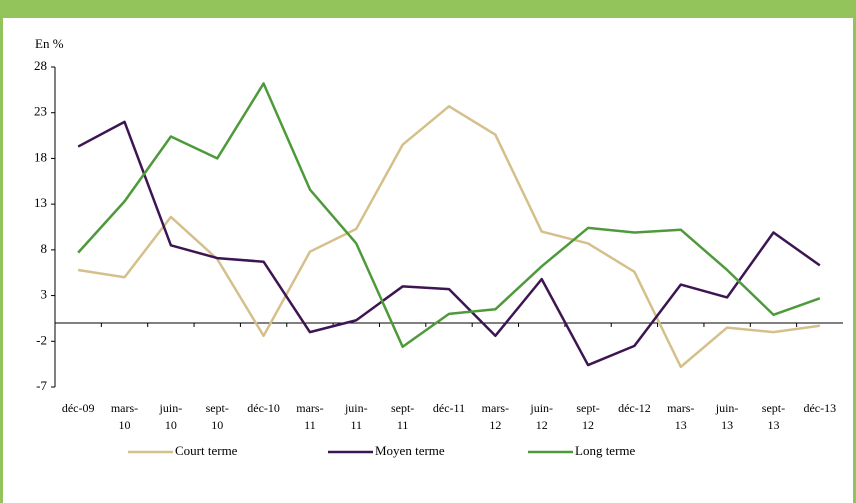 Image resolution: width=856 pixels, height=503 pixels. What do you see at coordinates (820, 408) in the screenshot?
I see `x-tick-label: déc-13` at bounding box center [820, 408].